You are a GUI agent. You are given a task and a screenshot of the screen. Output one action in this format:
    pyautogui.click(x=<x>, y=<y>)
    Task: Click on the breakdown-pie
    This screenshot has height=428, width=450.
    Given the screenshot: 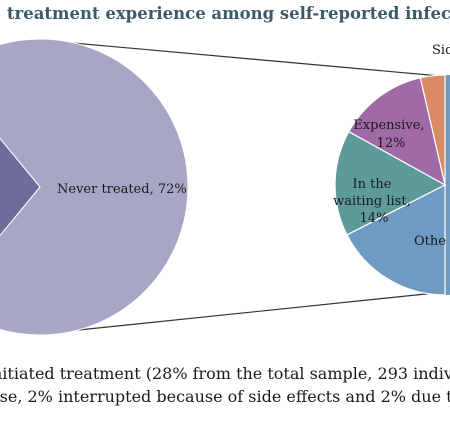 What is the action you would take?
    pyautogui.click(x=392, y=185)
    